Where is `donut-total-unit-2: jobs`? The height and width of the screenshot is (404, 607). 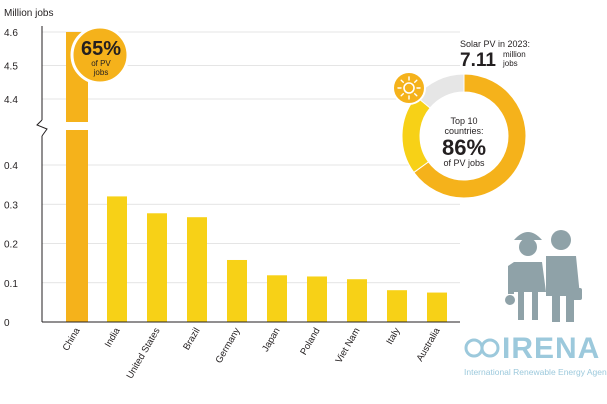
donut-total-unit-2: jobs is located at coordinates (510, 63).